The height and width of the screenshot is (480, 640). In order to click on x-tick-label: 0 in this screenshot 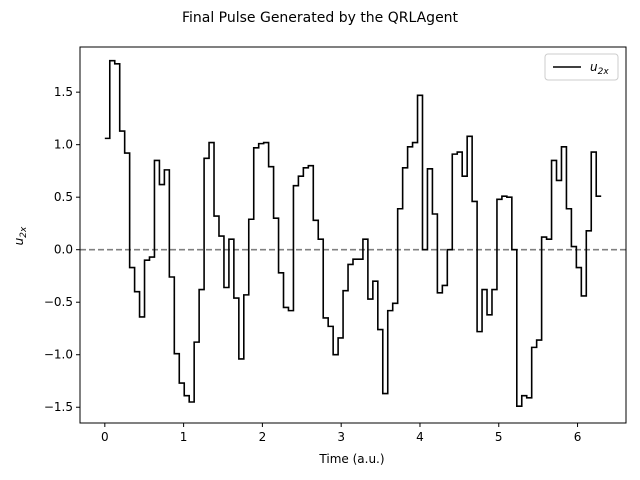, I will do `click(105, 437)`.